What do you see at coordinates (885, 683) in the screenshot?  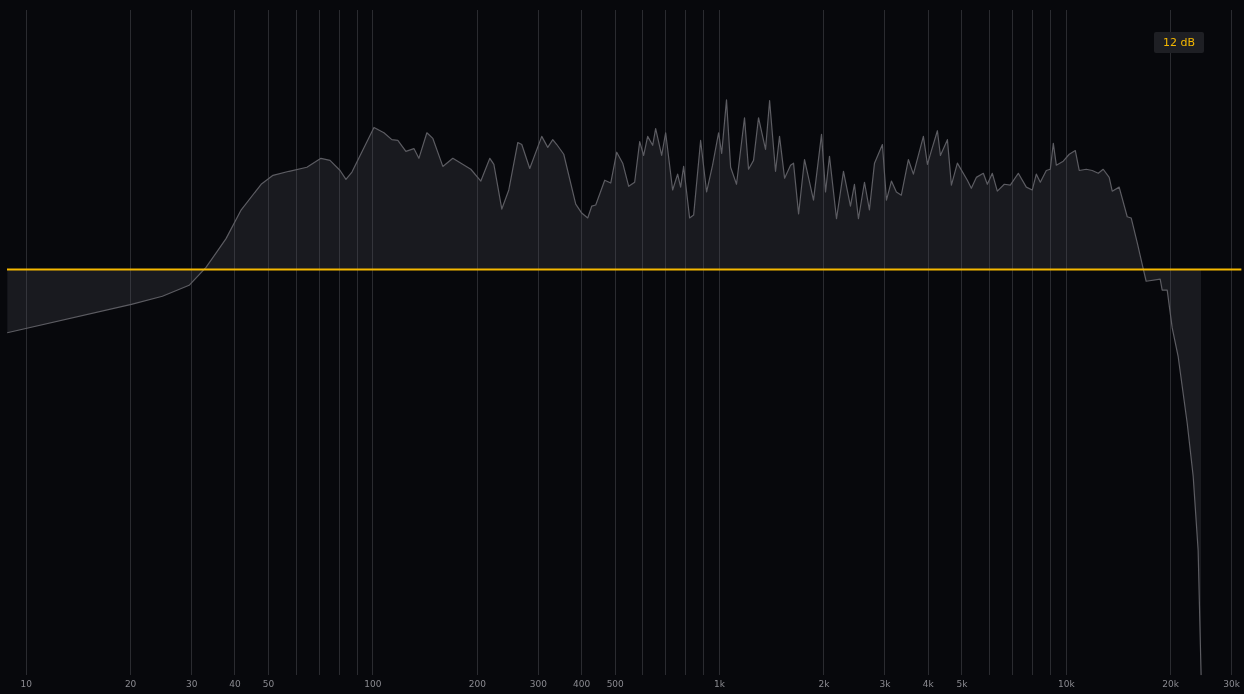 I see `x-tick-label: 3k` at bounding box center [885, 683].